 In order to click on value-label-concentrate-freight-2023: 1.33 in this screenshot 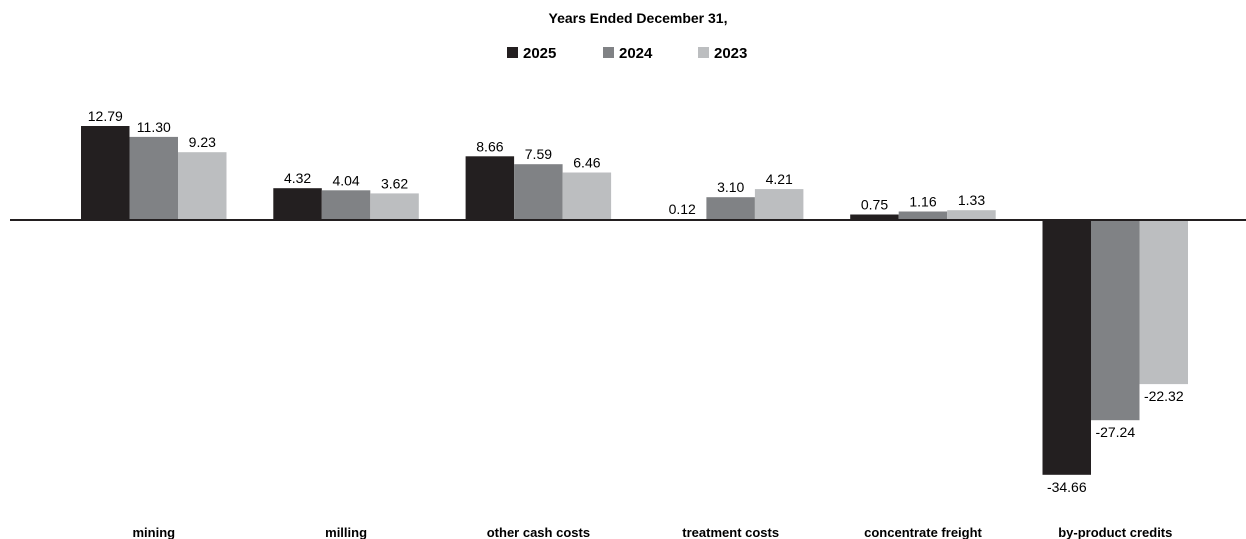, I will do `click(971, 200)`.